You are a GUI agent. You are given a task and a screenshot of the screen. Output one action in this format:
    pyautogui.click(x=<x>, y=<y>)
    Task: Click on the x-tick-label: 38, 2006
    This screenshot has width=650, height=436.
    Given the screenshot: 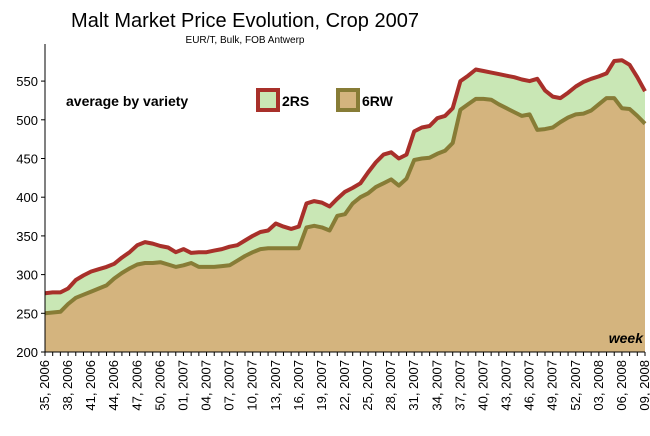 What is the action you would take?
    pyautogui.click(x=67, y=385)
    